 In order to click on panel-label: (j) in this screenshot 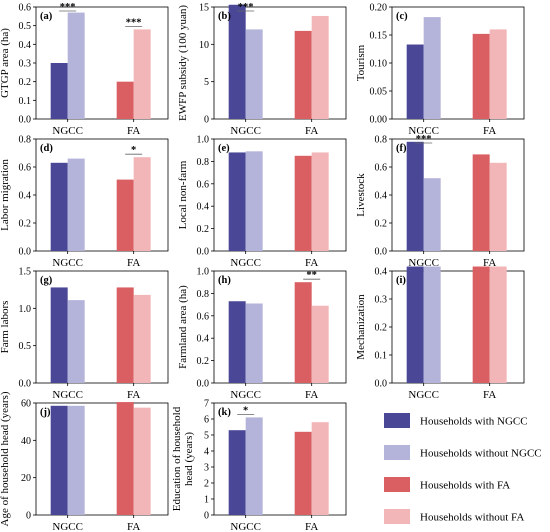, I will do `click(45, 412)`.